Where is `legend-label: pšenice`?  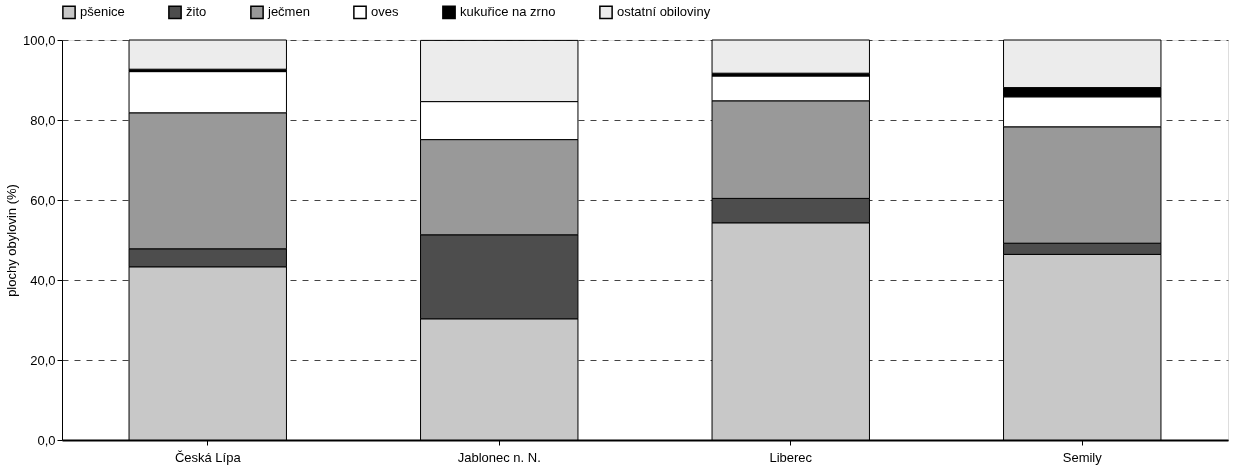
legend-label: pšenice is located at coordinates (102, 12).